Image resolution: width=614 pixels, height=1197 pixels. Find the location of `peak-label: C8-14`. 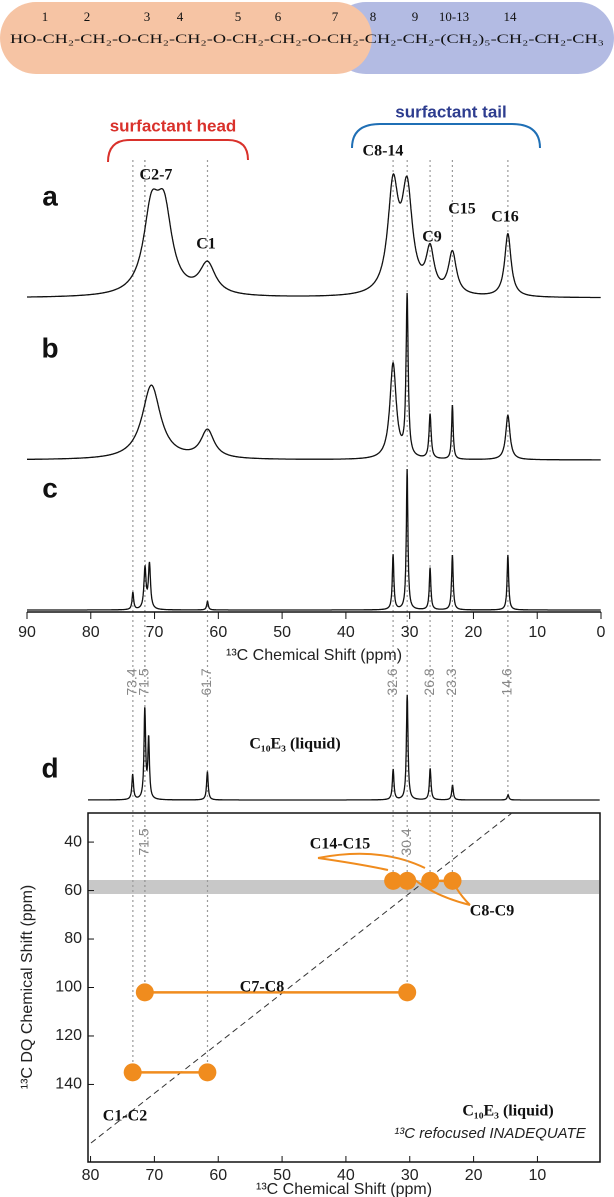

peak-label: C8-14 is located at coordinates (383, 151).